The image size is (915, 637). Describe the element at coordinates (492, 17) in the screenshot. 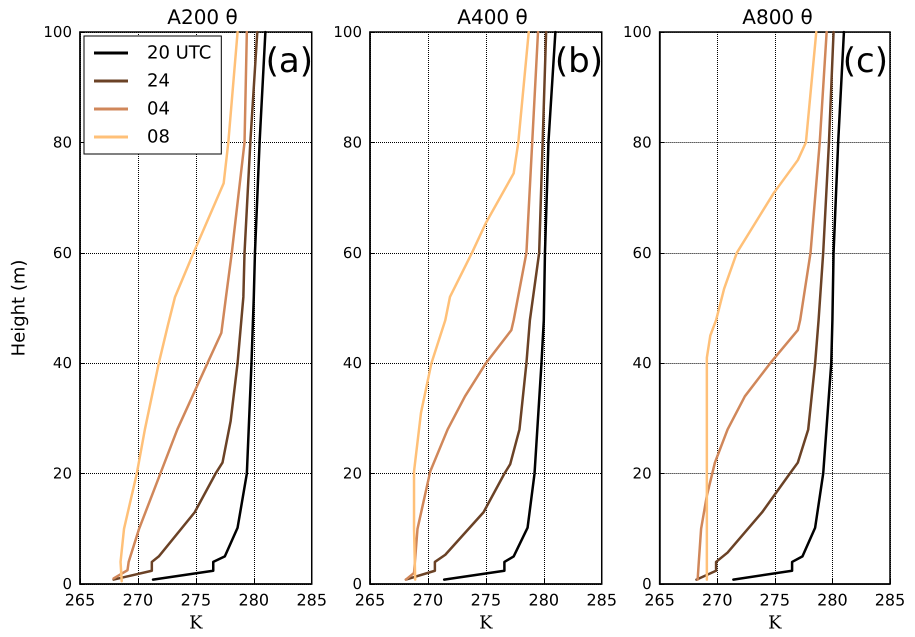

I see `chart-title: A400 θ` at that location.